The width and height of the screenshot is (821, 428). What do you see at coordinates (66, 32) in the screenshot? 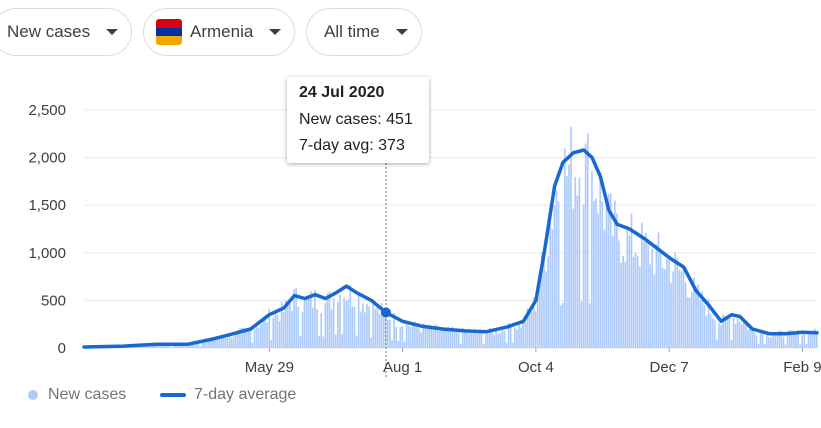
I see `metric-dropdown: New cases` at bounding box center [66, 32].